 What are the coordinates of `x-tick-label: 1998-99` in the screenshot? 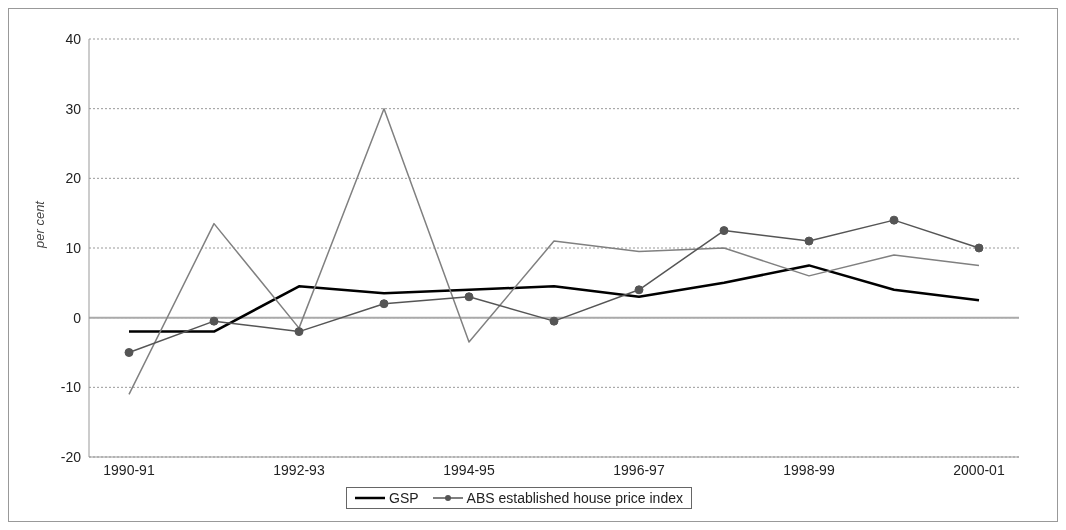 It's located at (809, 469).